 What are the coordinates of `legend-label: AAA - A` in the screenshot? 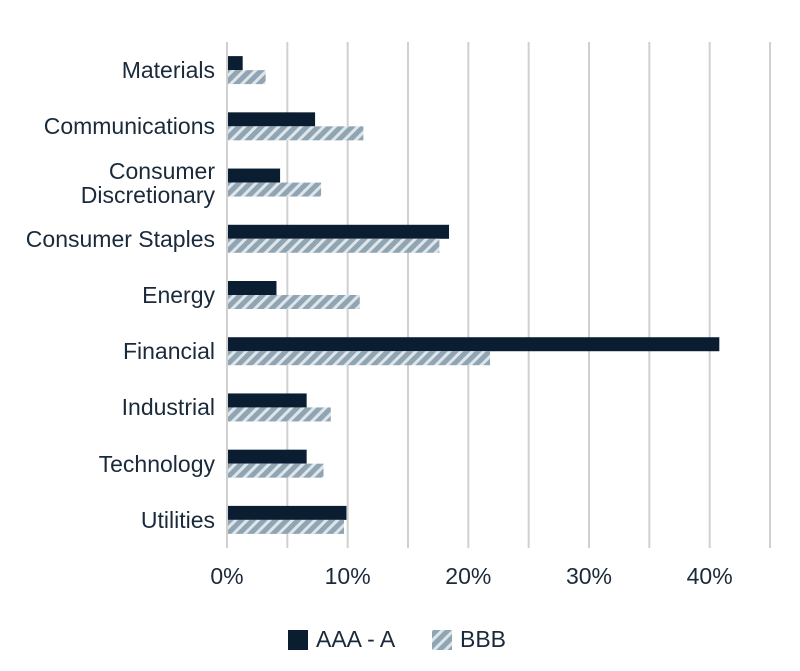 It's located at (356, 639).